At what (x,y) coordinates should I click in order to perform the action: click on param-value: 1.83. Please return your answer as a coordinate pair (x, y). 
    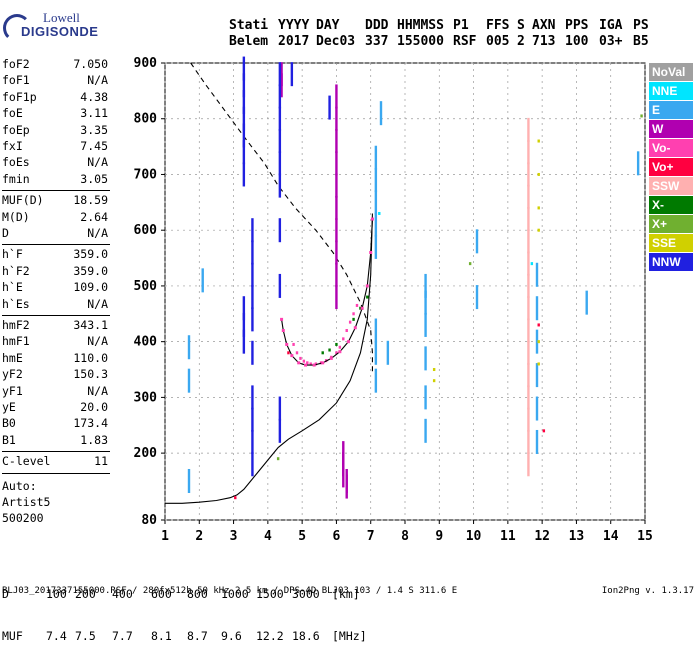
    Looking at the image, I should click on (94, 439).